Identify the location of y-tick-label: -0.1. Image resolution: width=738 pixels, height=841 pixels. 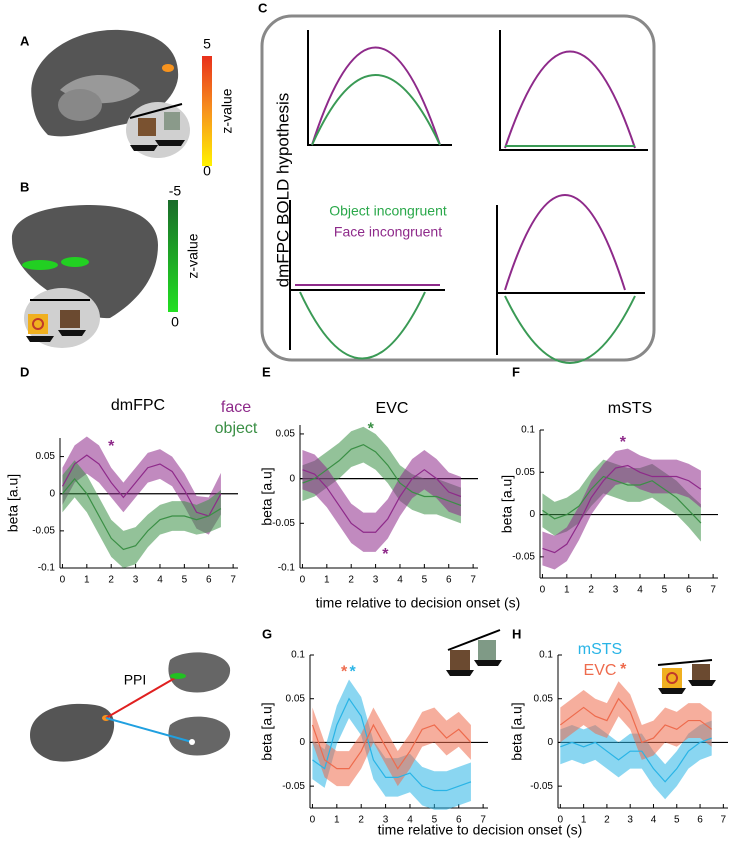
(287, 568).